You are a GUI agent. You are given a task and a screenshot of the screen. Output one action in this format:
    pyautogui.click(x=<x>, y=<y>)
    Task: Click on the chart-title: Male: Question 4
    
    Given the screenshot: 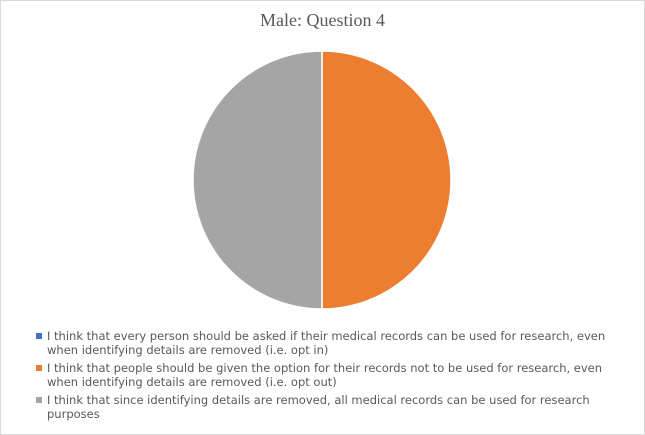 What is the action you would take?
    pyautogui.click(x=322, y=20)
    